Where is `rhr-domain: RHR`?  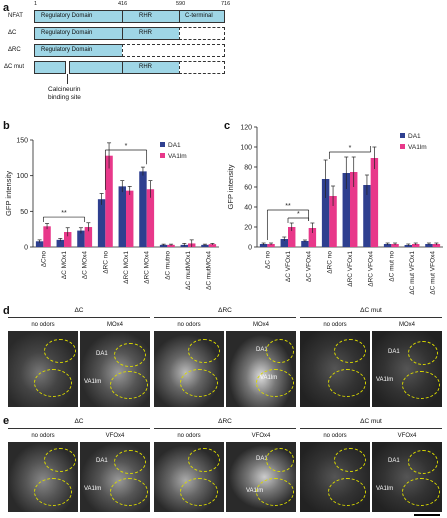
rhr-domain: RHR is located at coordinates (151, 16).